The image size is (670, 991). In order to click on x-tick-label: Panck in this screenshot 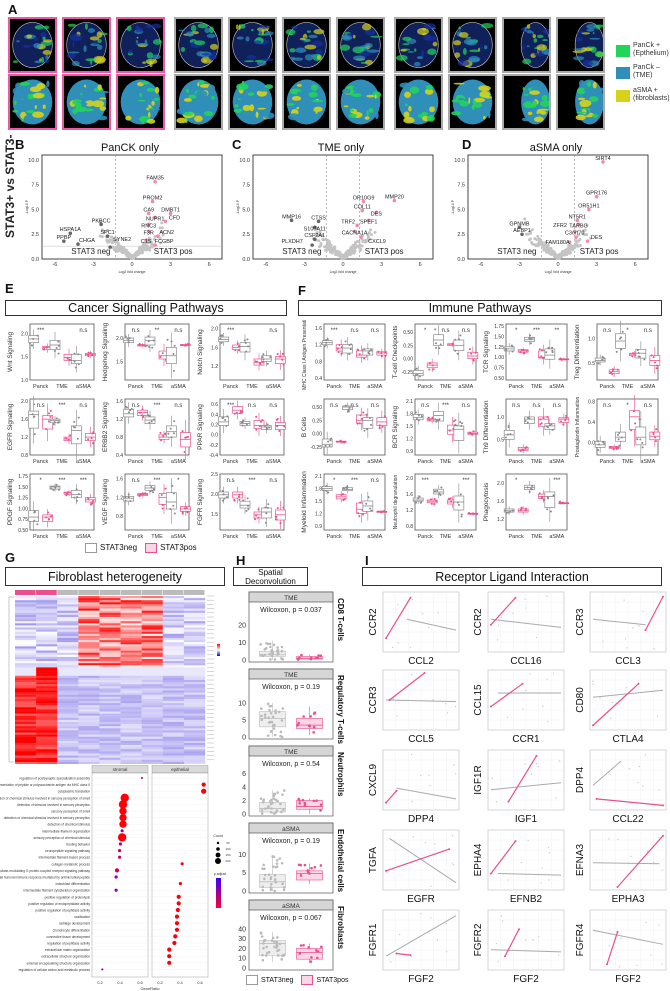, I will do `click(608, 387)`.